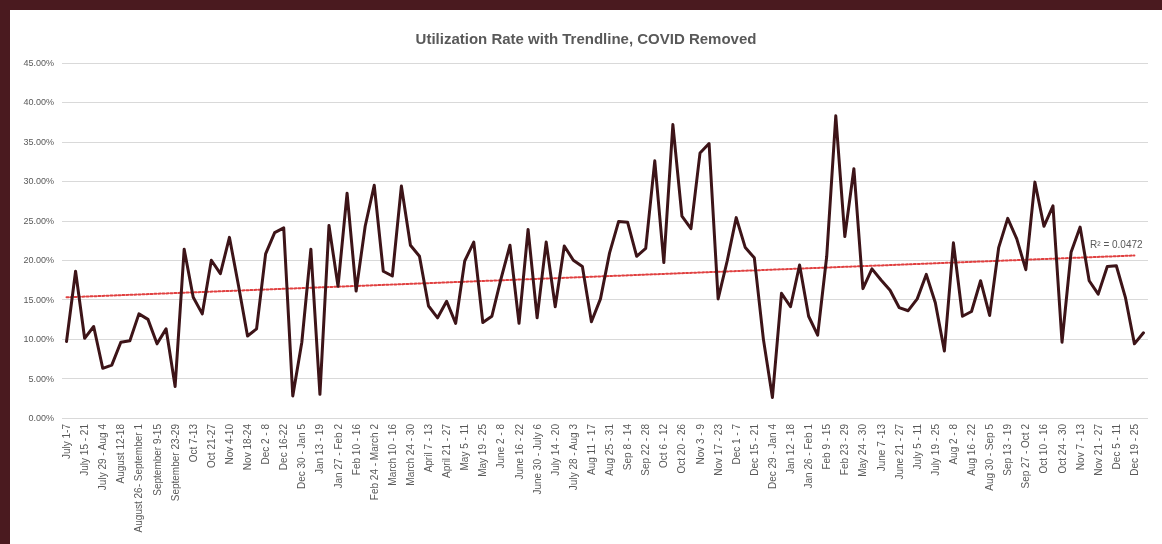 This screenshot has height=544, width=1162. Describe the element at coordinates (1098, 449) in the screenshot. I see `x-tick-label: Nov 21 - 27` at that location.